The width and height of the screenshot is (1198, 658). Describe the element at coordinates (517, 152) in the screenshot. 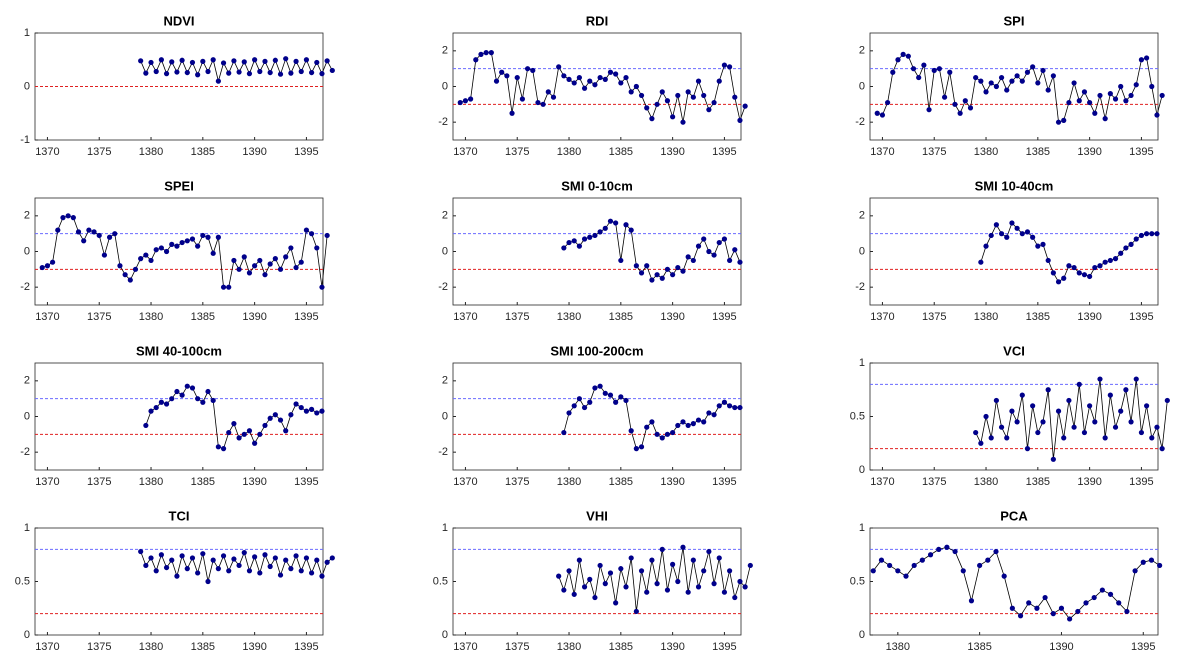

I see `x-tick-label: 1375` at that location.